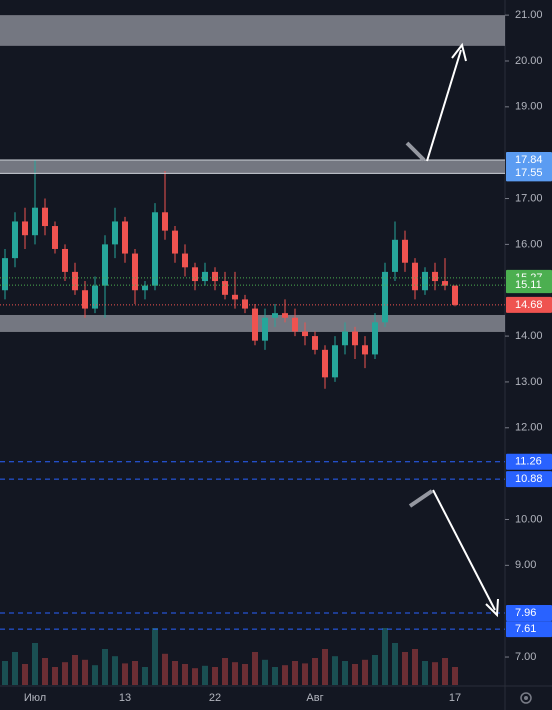  I want to click on y-tick-label: 16.00, so click(529, 244).